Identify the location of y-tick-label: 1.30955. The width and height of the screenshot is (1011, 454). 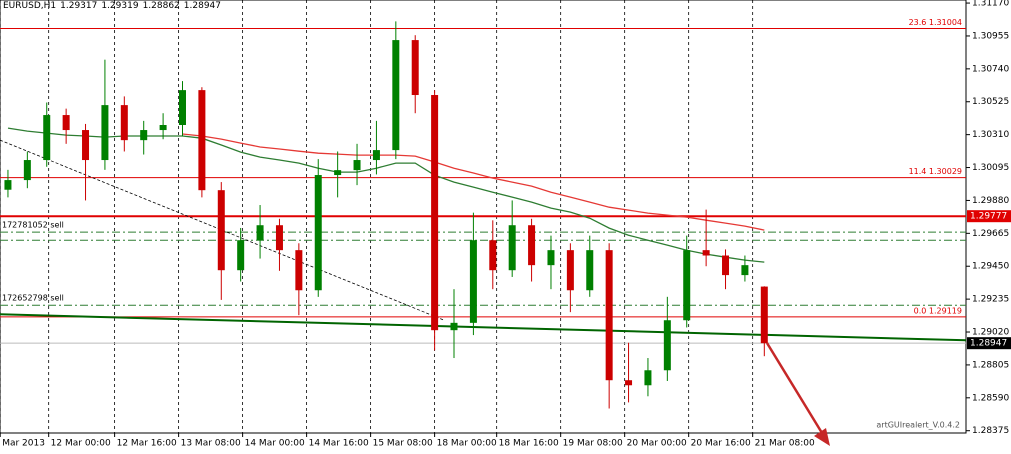
(990, 36).